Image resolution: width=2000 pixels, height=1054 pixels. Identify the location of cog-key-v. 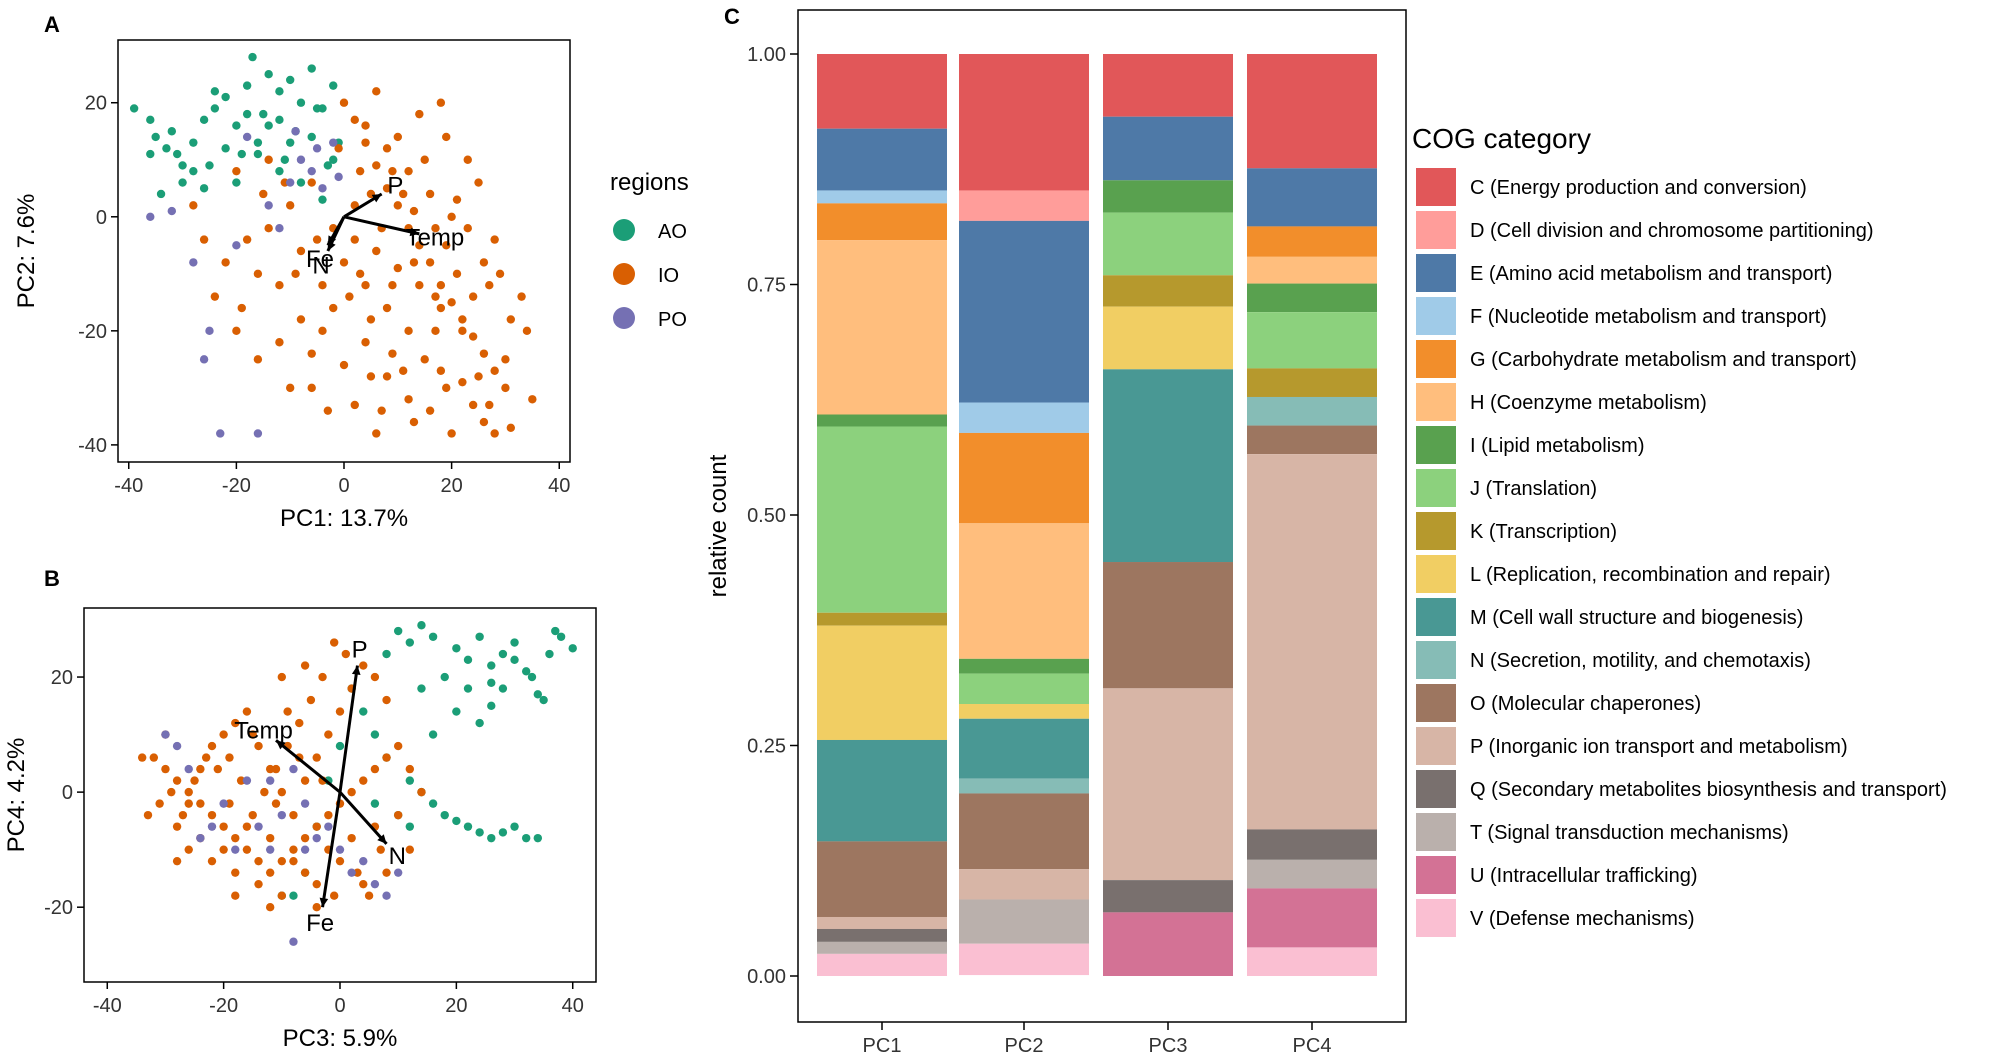
(1436, 918).